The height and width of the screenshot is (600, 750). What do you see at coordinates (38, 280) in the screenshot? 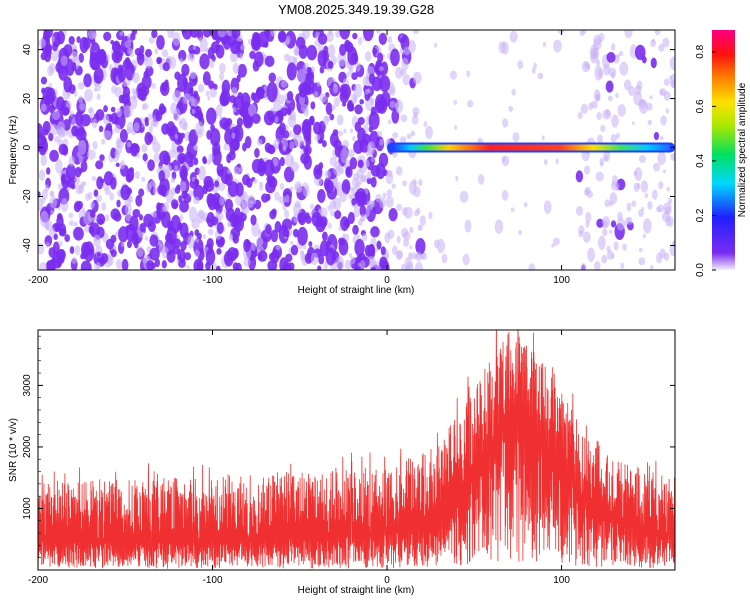
I see `x-tick-label: -200` at bounding box center [38, 280].